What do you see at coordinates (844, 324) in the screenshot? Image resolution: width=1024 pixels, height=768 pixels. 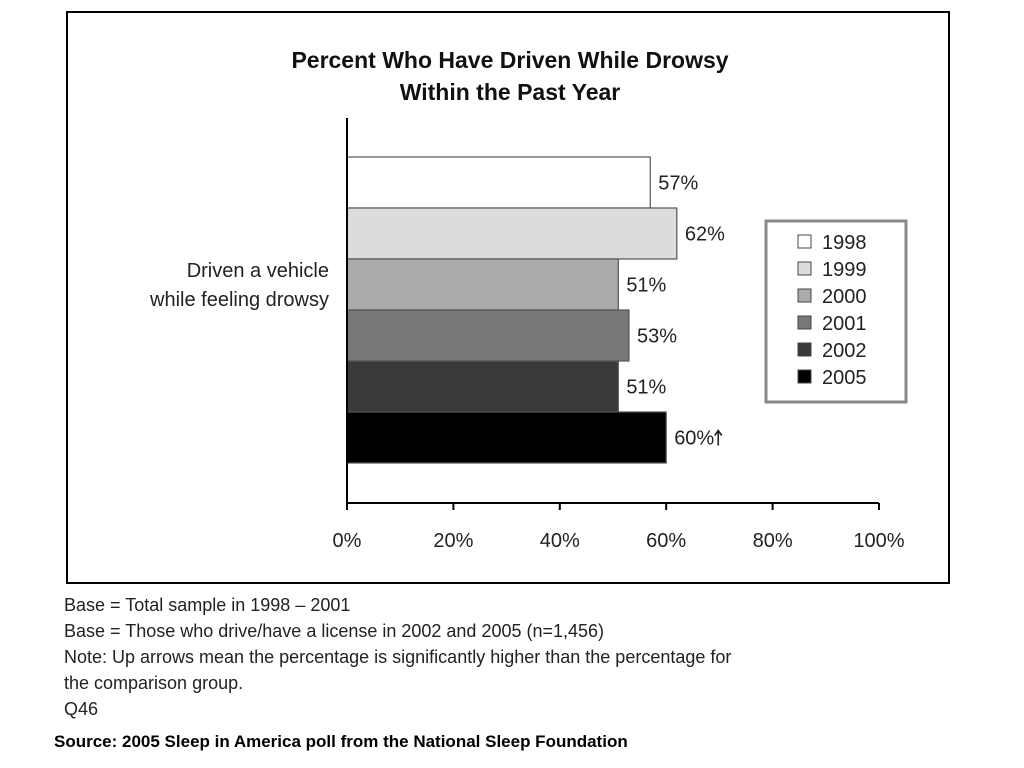 I see `legend-label: 2001` at bounding box center [844, 324].